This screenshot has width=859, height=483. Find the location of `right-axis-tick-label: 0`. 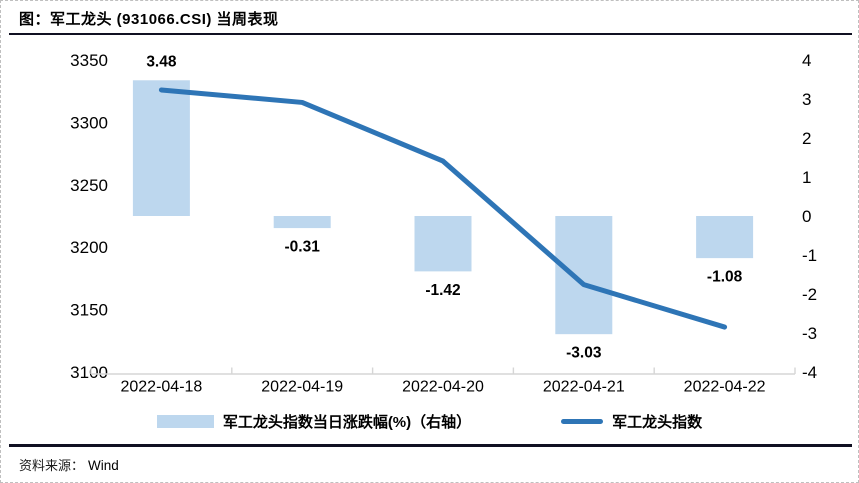

right-axis-tick-label: 0 is located at coordinates (806, 216).